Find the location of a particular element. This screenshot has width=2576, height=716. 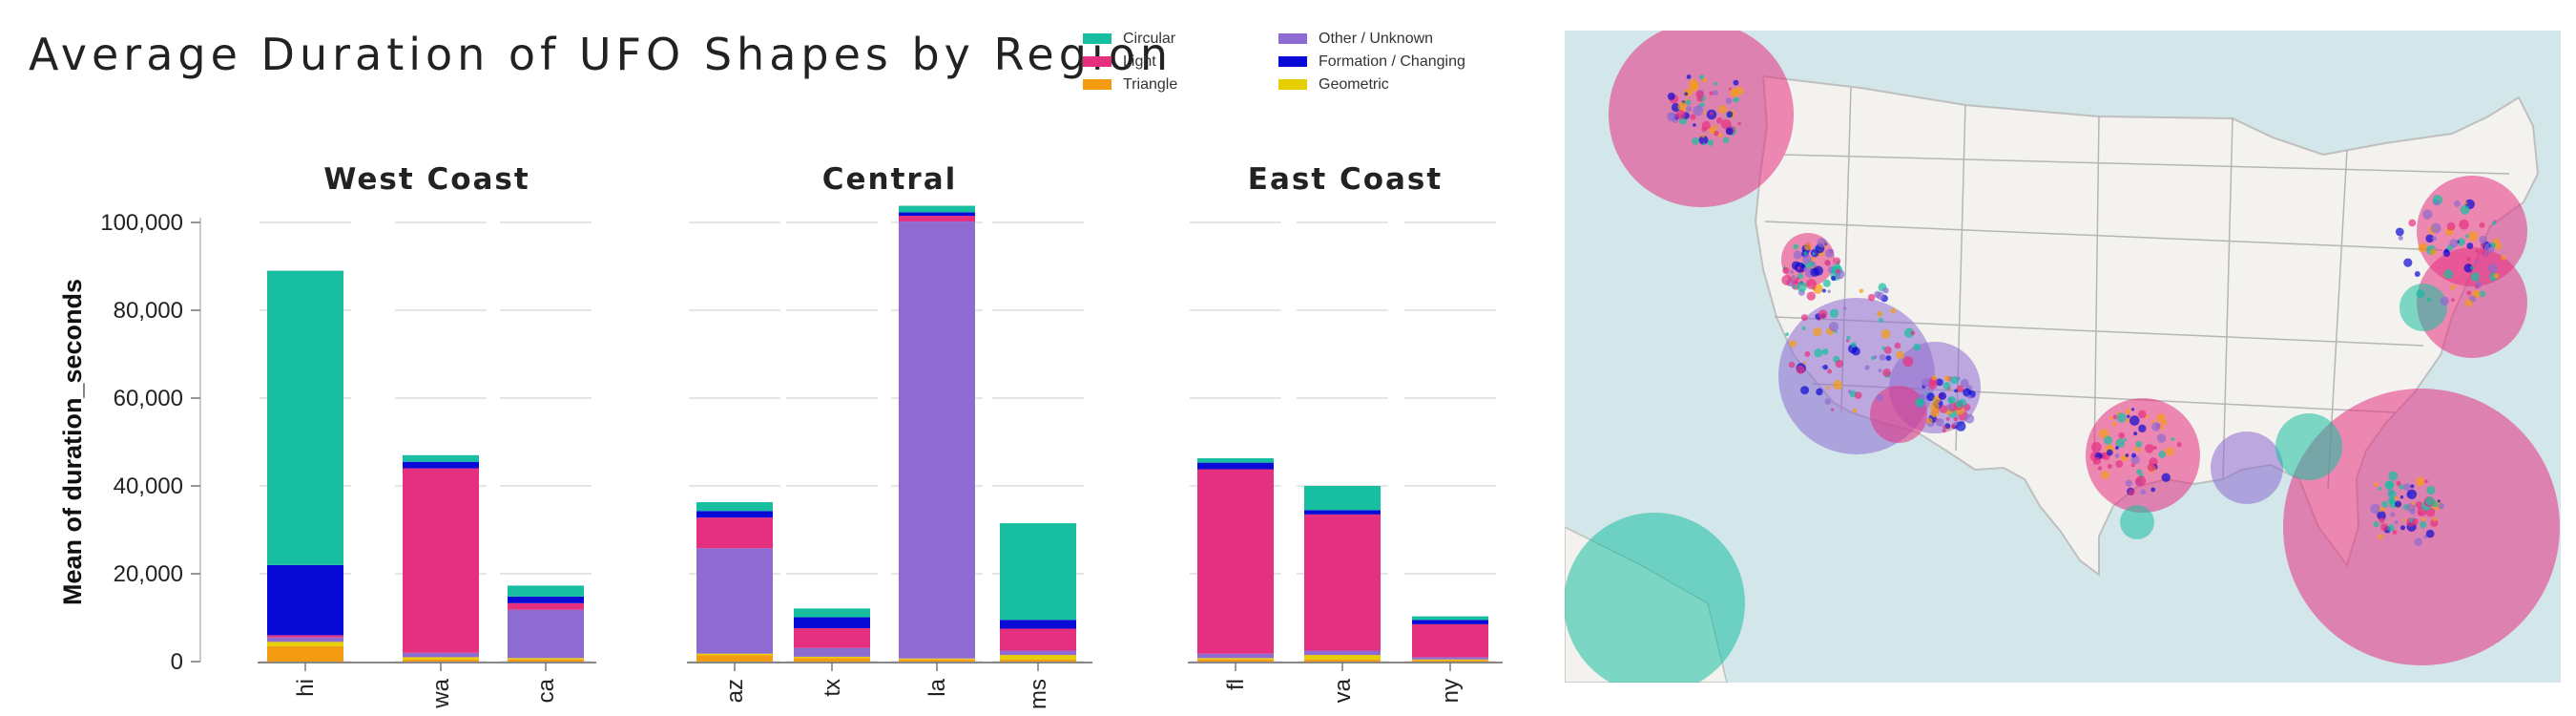

bar-central-la-circular is located at coordinates (937, 209).